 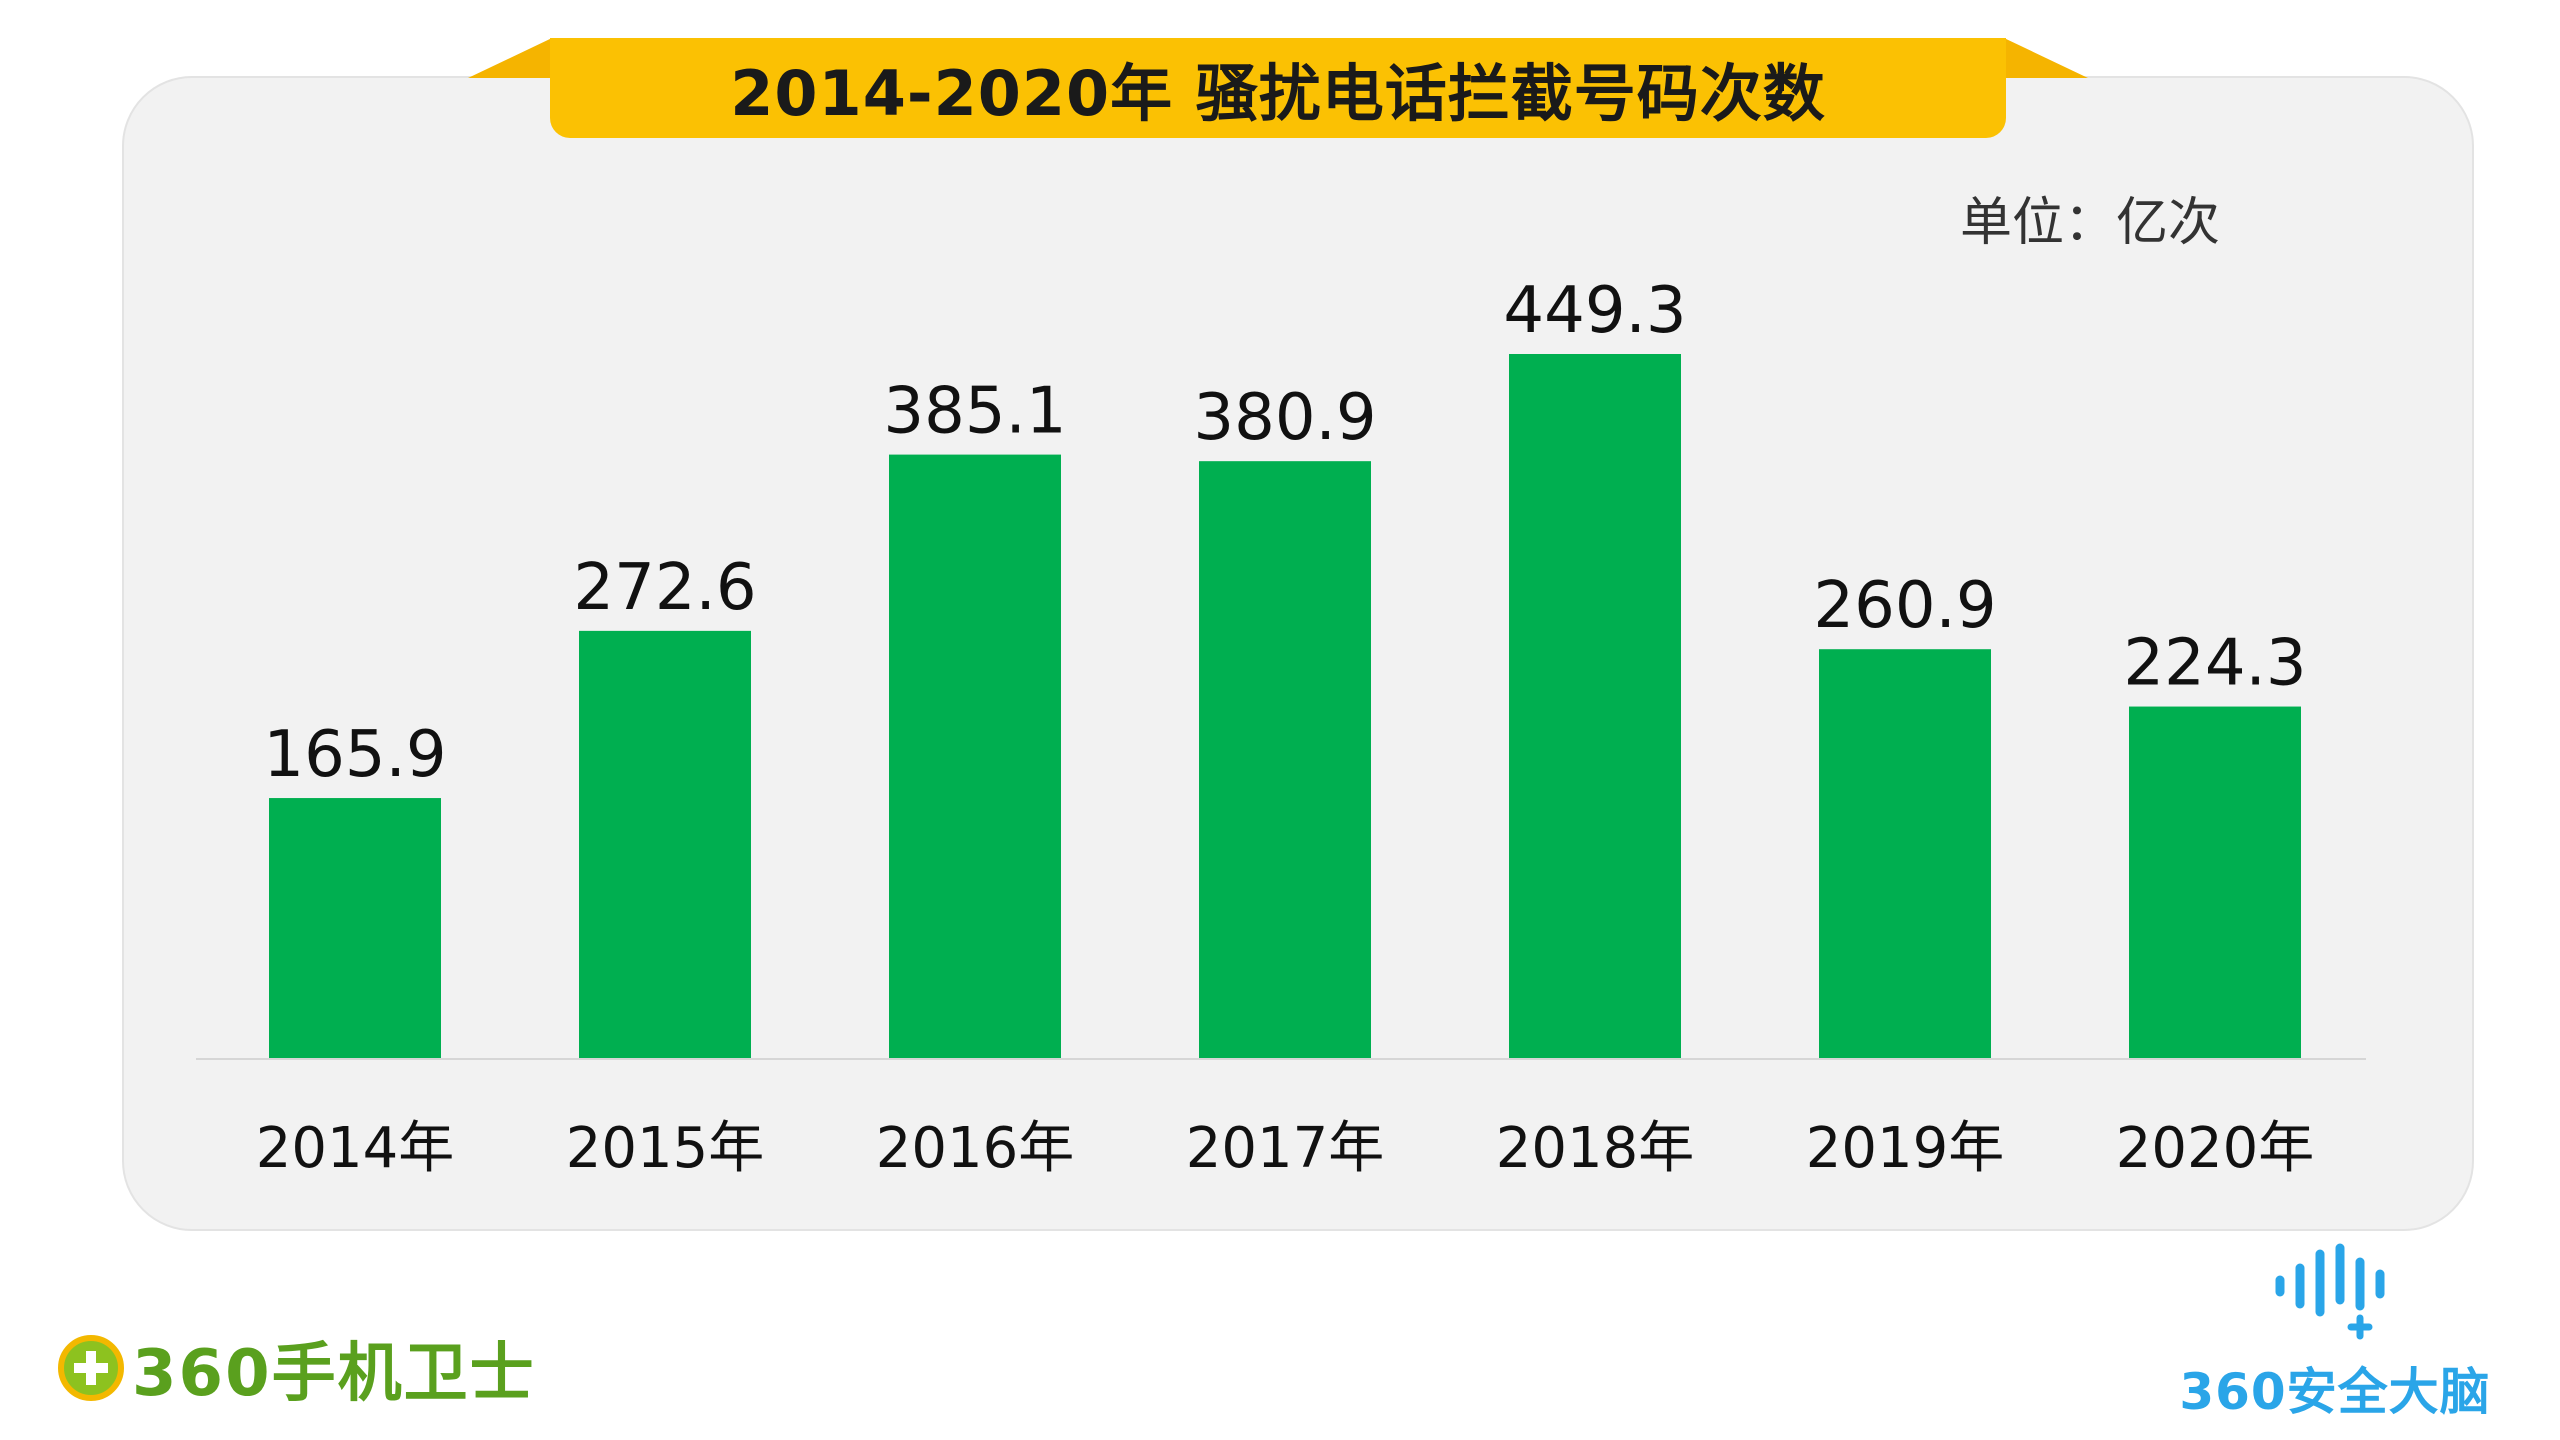 I want to click on plus-circle-icon, so click(x=91, y=1368).